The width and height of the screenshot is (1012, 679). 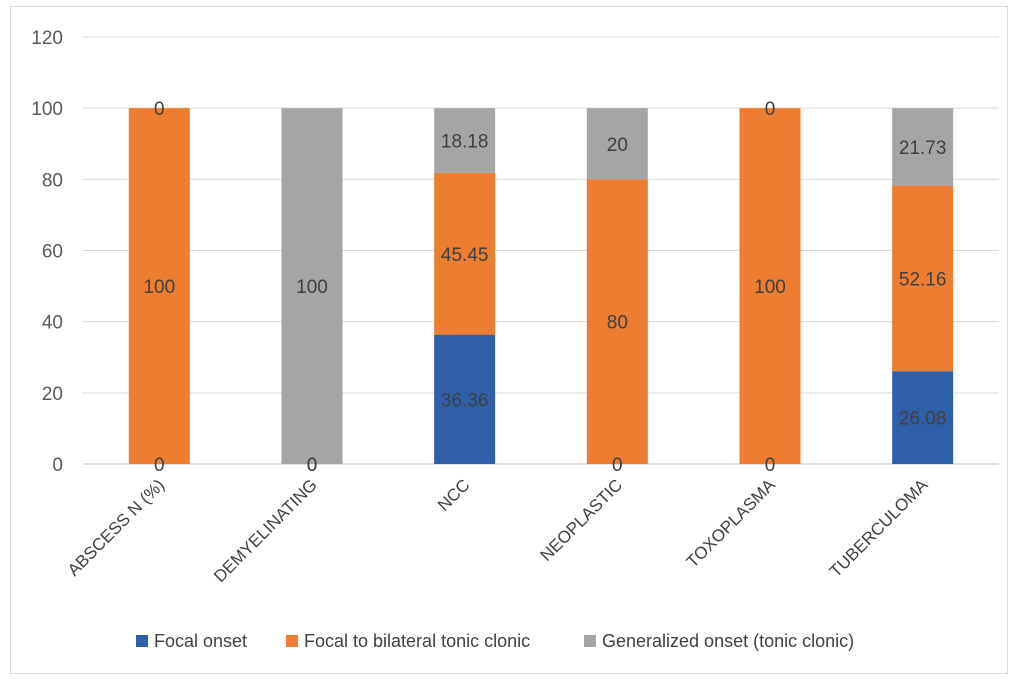 I want to click on data-label: 21.73, so click(x=923, y=148).